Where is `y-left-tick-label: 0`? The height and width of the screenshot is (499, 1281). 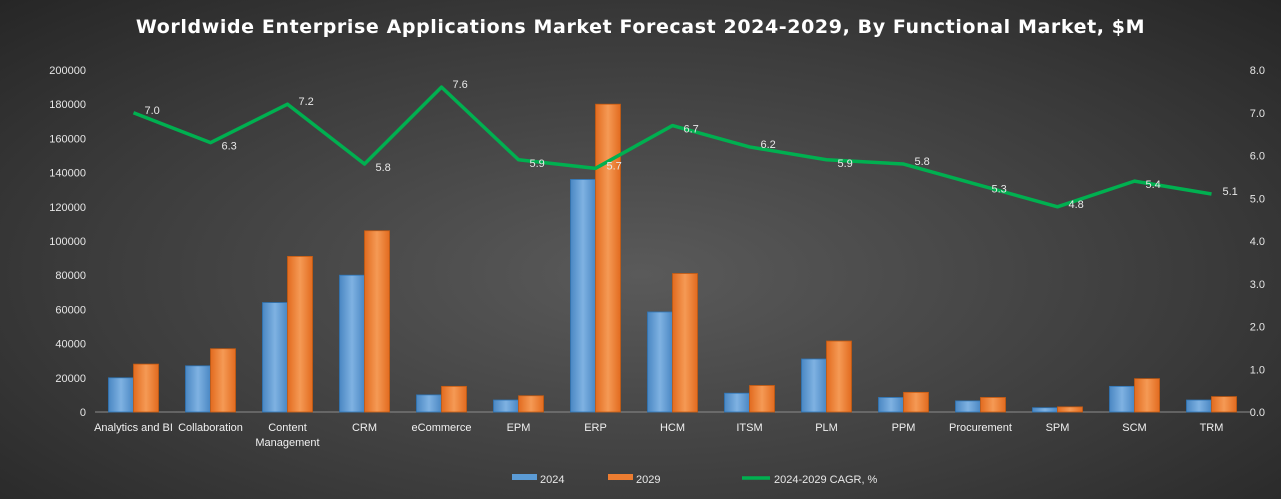
y-left-tick-label: 0 is located at coordinates (83, 413).